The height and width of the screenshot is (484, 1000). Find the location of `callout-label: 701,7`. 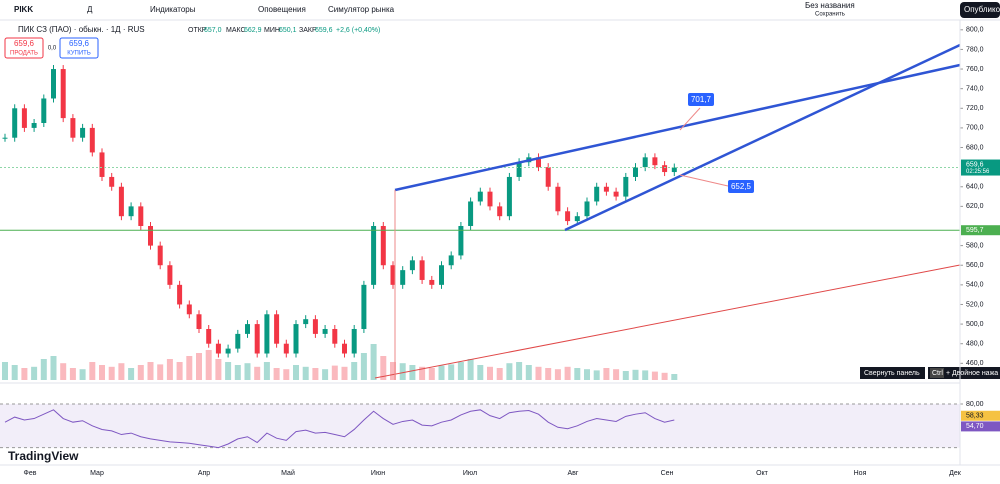

callout-label: 701,7 is located at coordinates (701, 99).